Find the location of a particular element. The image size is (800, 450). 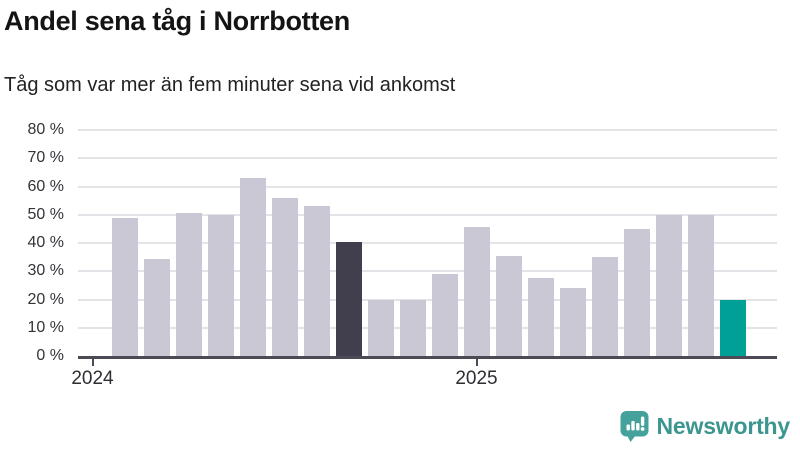

y-axis-tick-label: 80 % is located at coordinates (45, 129).